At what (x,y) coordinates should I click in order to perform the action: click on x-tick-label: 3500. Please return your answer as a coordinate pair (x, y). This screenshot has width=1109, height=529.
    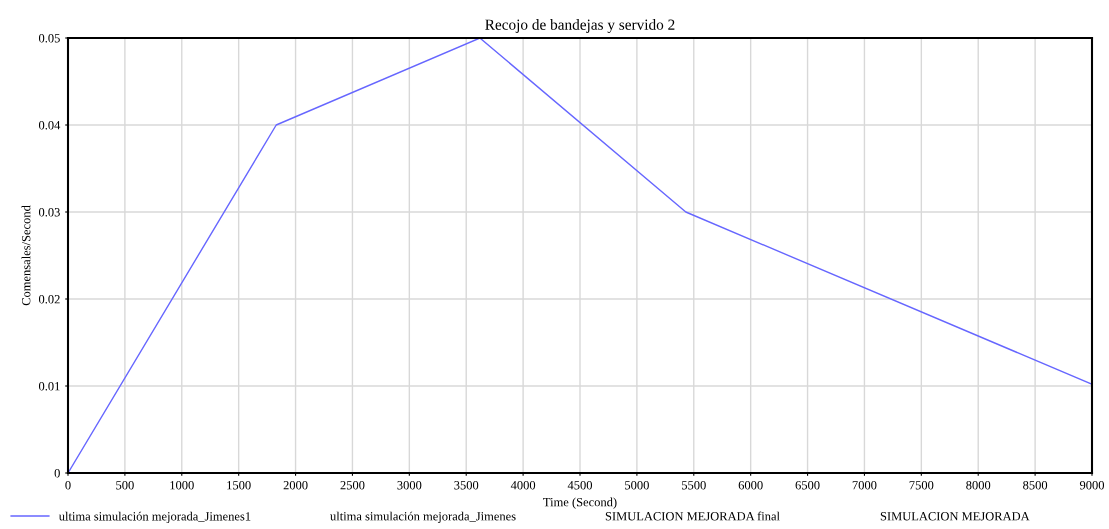
    Looking at the image, I should click on (466, 485).